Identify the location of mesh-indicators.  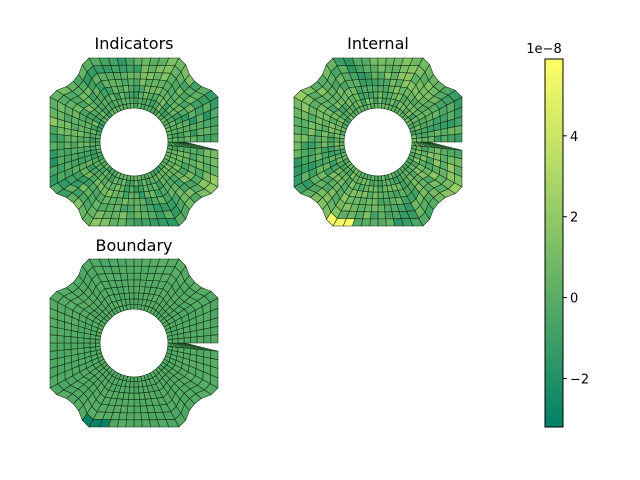
(134, 142).